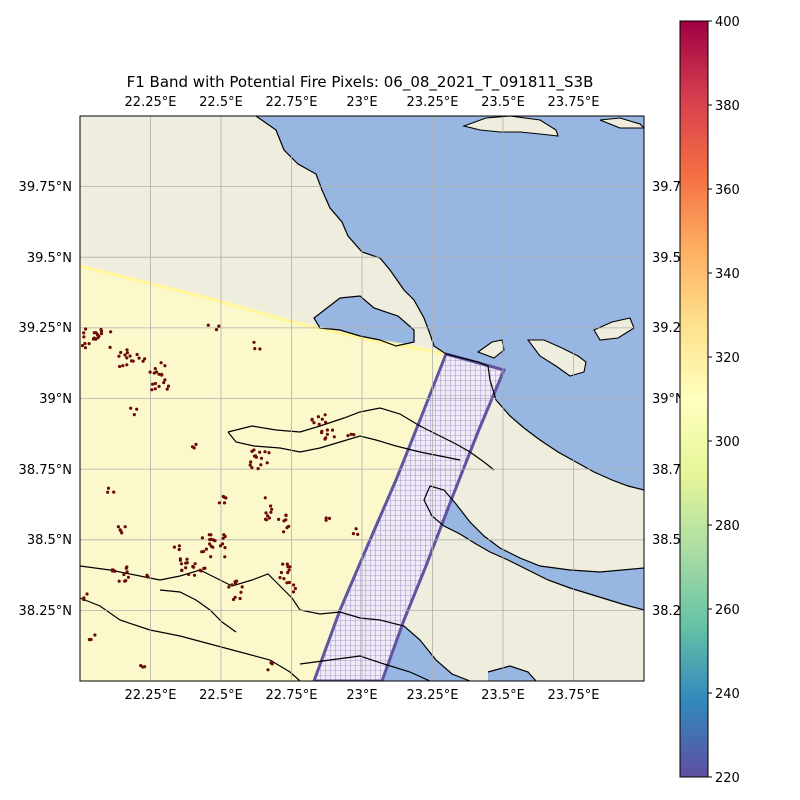  Describe the element at coordinates (727, 610) in the screenshot. I see `colorbar-tick-label: 260` at that location.